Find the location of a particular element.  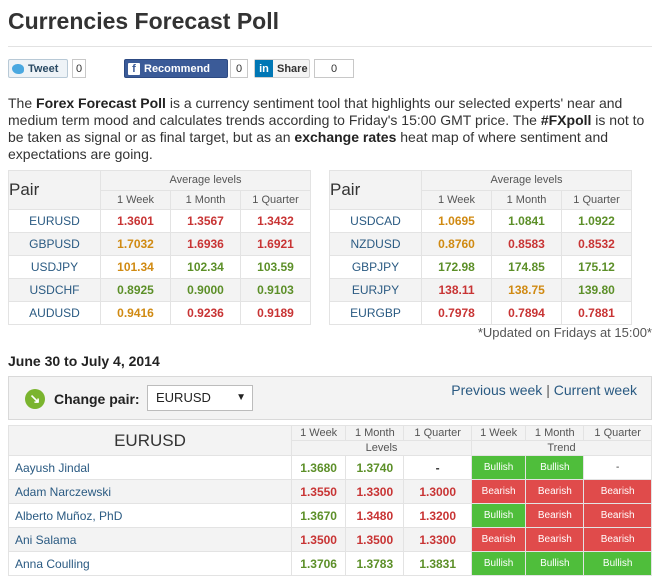

poll-period: June 30 to July 4, 2014 is located at coordinates (84, 361).